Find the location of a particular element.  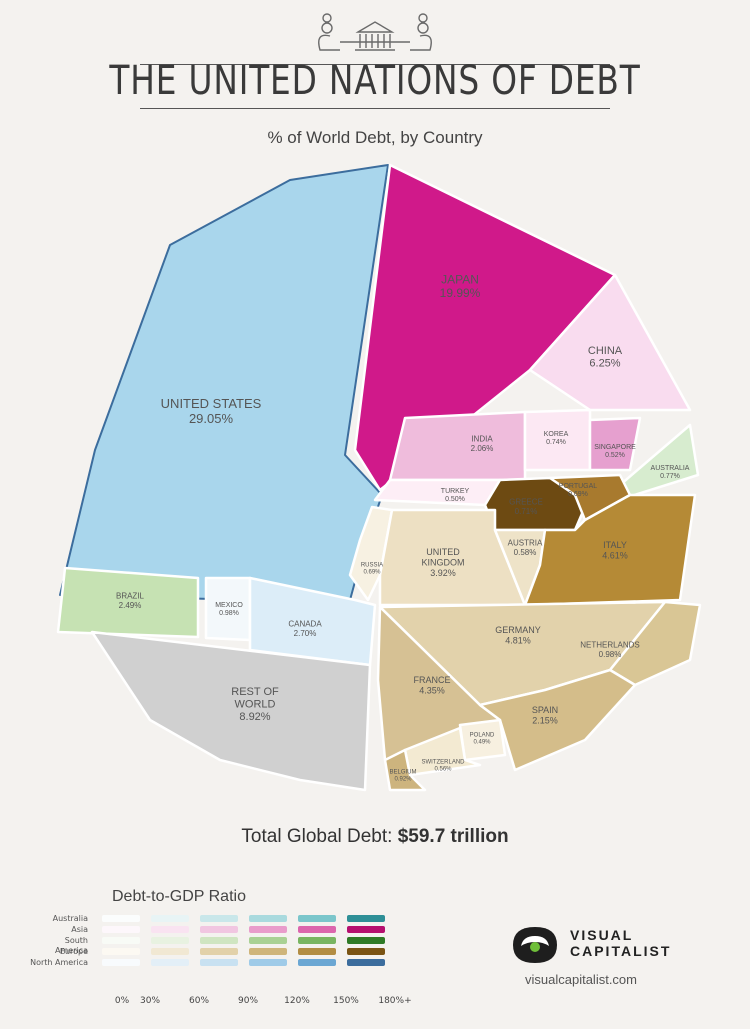

slice-label-canada: CANADA 2.70% is located at coordinates (305, 629).